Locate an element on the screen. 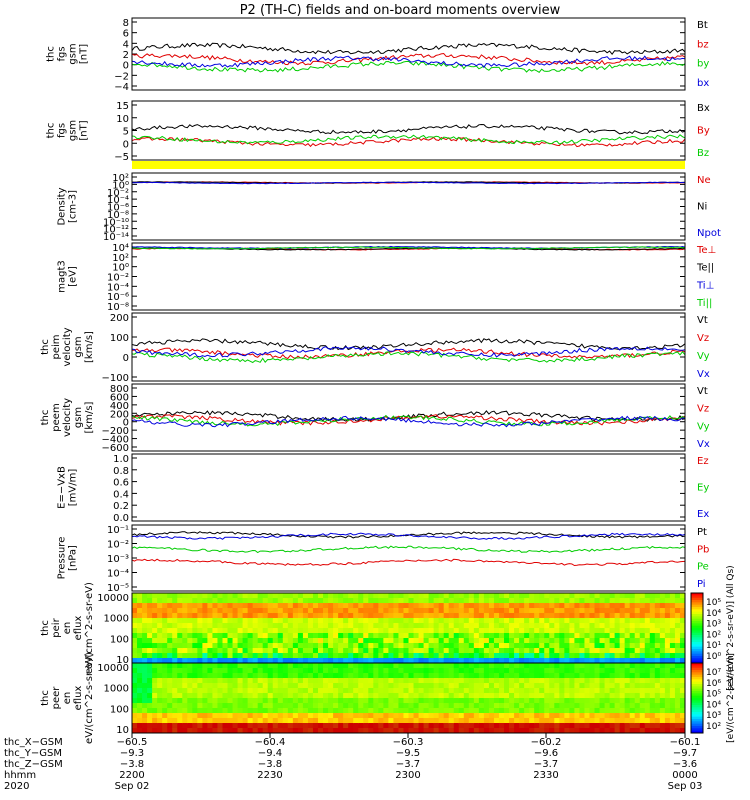 The width and height of the screenshot is (750, 800). xaxis-value: 2200 is located at coordinates (131, 775).